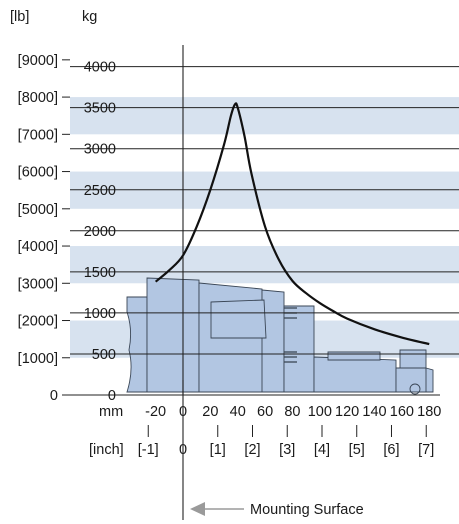 This screenshot has width=459, height=524. What do you see at coordinates (299, 349) in the screenshot?
I see `part-right-module` at bounding box center [299, 349].